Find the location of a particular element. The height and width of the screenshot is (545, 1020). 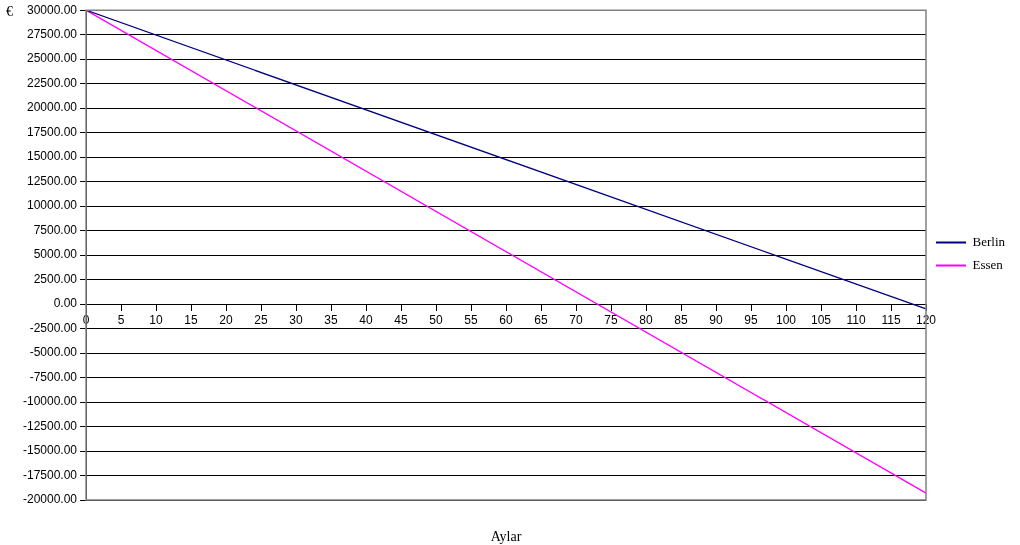

x-tick-label: 105 is located at coordinates (821, 319).